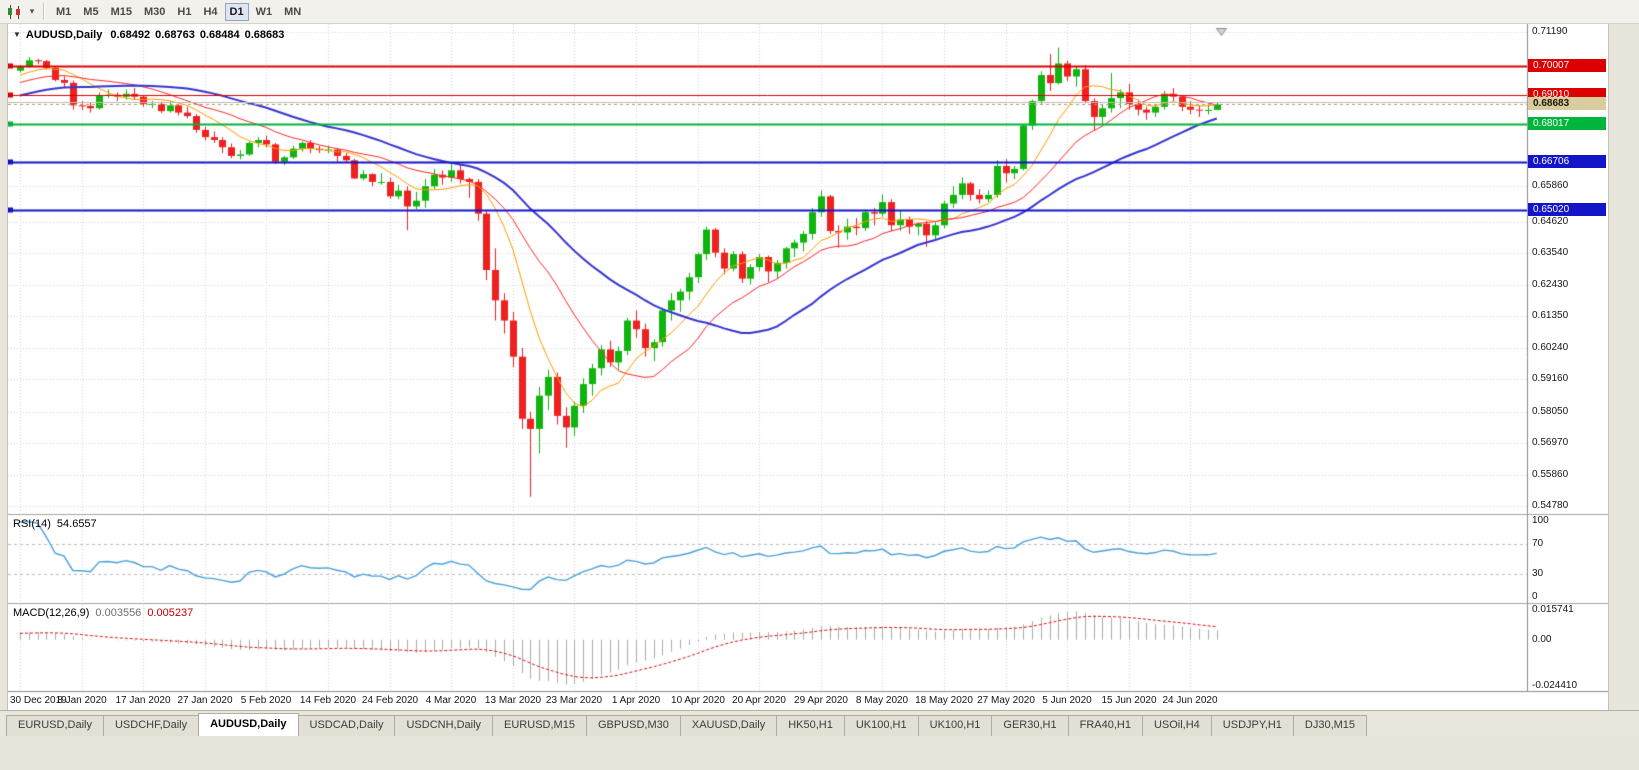 The image size is (1639, 770). Describe the element at coordinates (633, 725) in the screenshot. I see `chart-tab: GBPUSD,M30` at that location.